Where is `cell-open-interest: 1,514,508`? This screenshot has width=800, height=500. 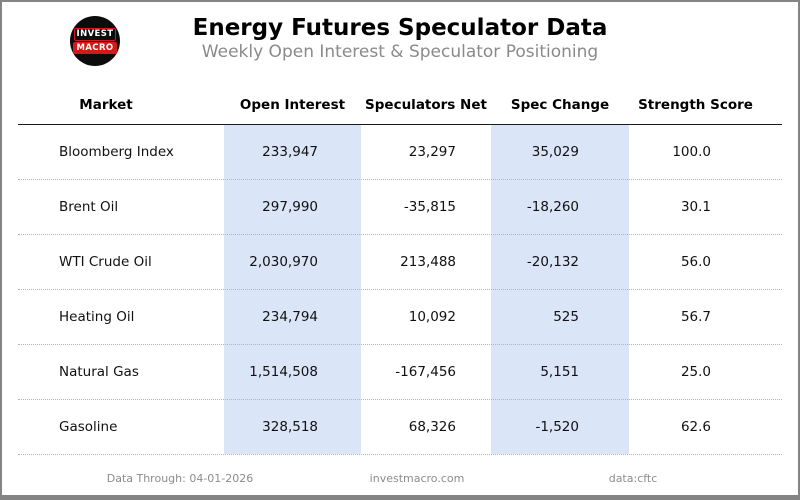 cell-open-interest: 1,514,508 is located at coordinates (283, 372).